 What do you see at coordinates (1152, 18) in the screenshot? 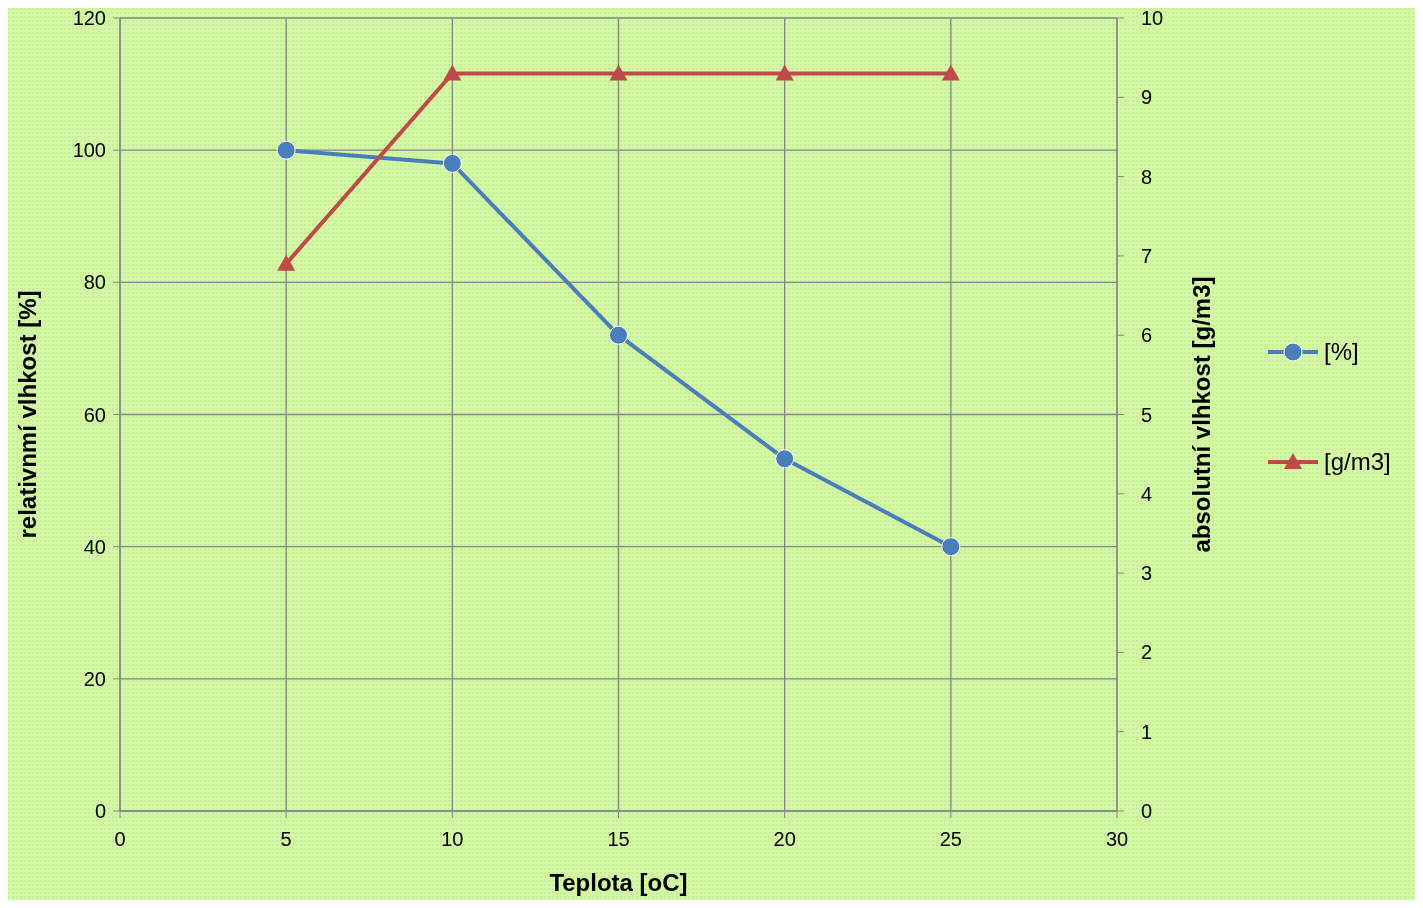
I see `y2-tick-label: 10` at bounding box center [1152, 18].